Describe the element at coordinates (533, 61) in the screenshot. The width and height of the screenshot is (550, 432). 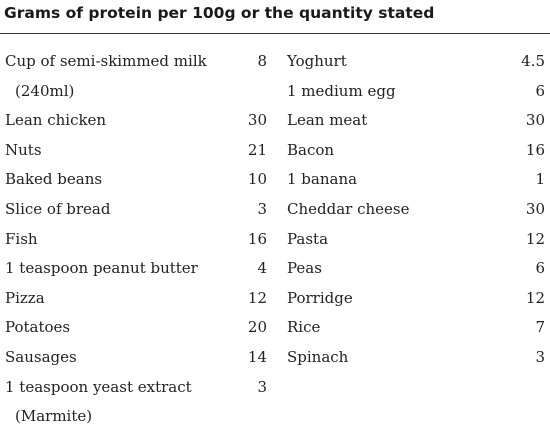
I see `protein-value: 4.5` at that location.